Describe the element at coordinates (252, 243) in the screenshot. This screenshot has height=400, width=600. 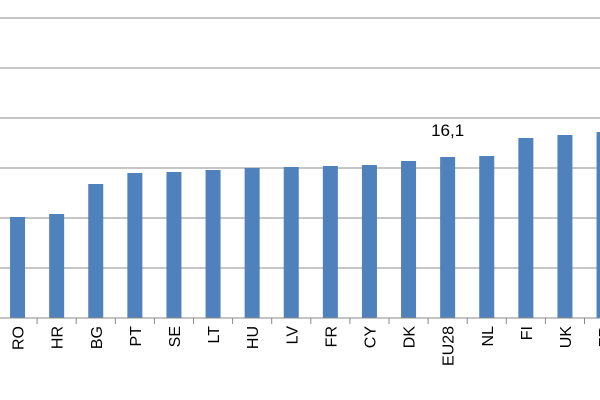
I see `bar-hu` at that location.